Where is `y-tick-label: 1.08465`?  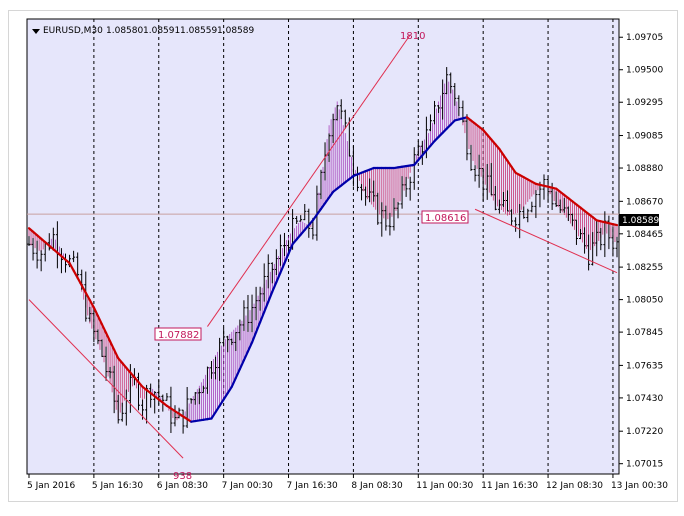 y-tick-label: 1.08465 is located at coordinates (644, 235).